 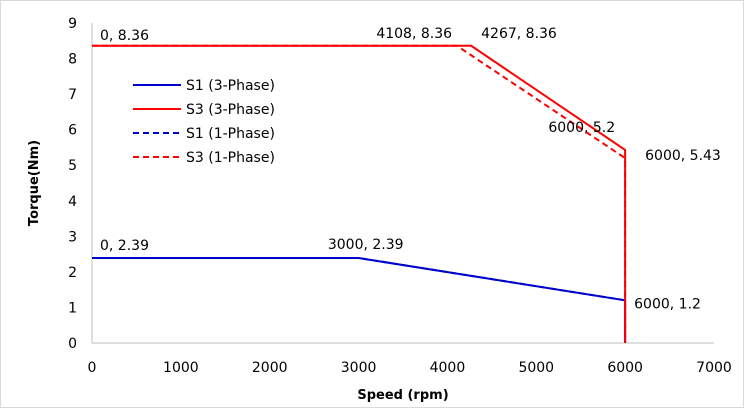 I want to click on y-tick-label-6: 6, so click(x=72, y=131).